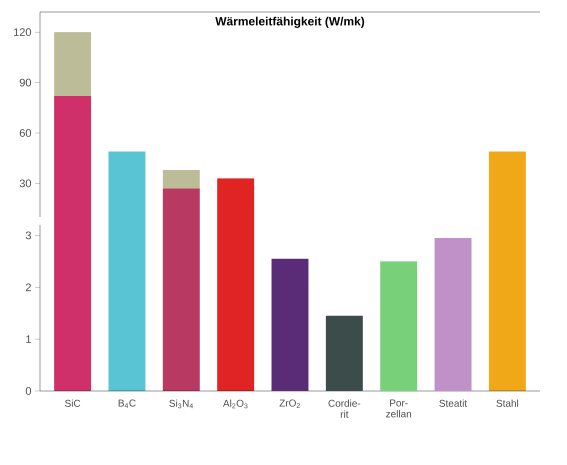  What do you see at coordinates (26, 82) in the screenshot?
I see `y-tick-label: 90` at bounding box center [26, 82].